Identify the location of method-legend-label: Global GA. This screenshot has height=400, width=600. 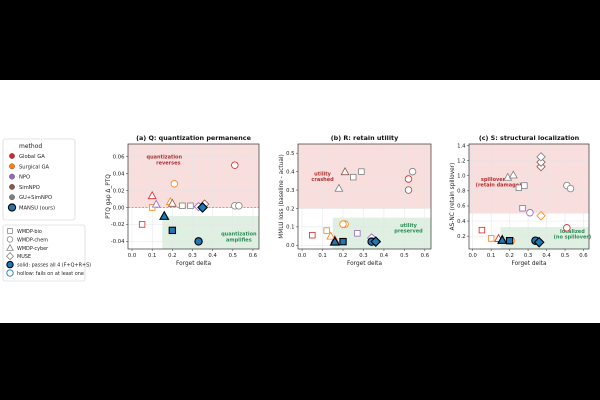
(32, 157).